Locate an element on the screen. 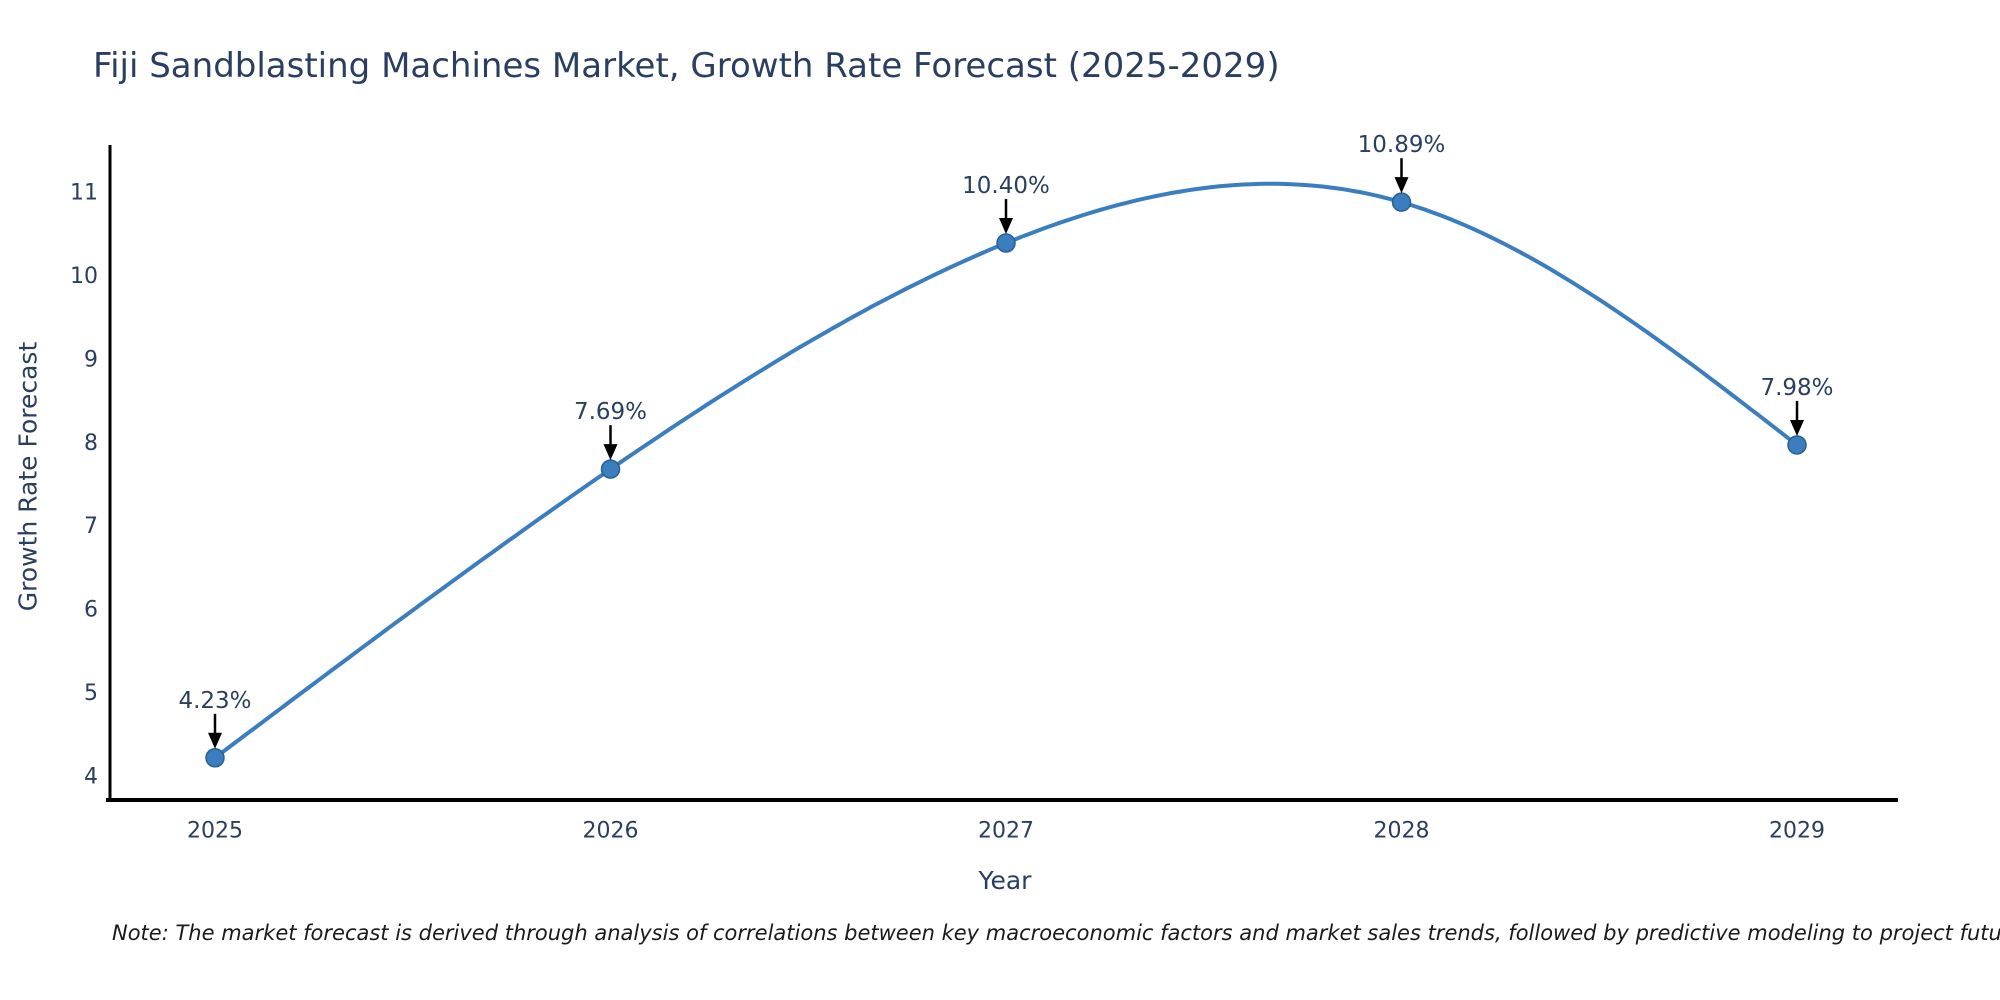 Image resolution: width=2000 pixels, height=1000 pixels. y-tick-label: 9 is located at coordinates (91, 359).